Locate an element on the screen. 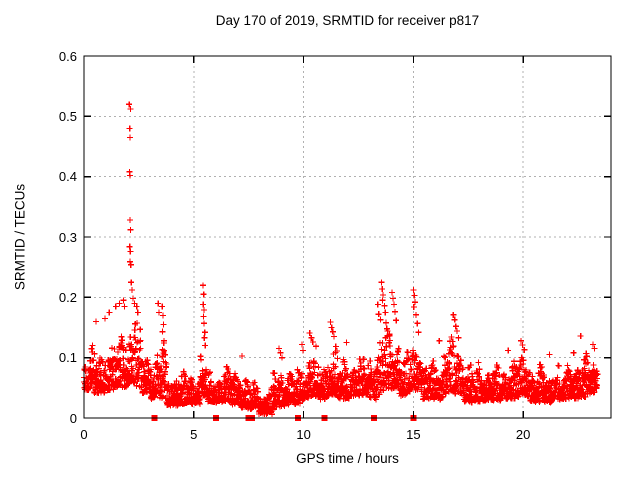 This screenshot has height=480, width=640. y-tick-label: 0.1 is located at coordinates (67, 358).